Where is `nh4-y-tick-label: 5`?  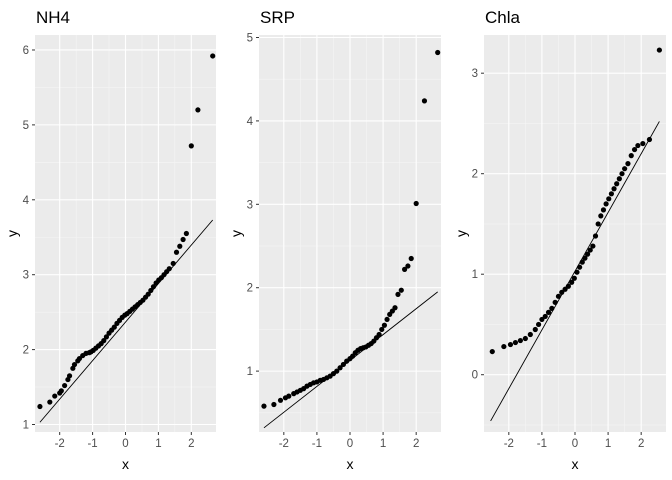
nh4-y-tick-label: 5 is located at coordinates (26, 126).